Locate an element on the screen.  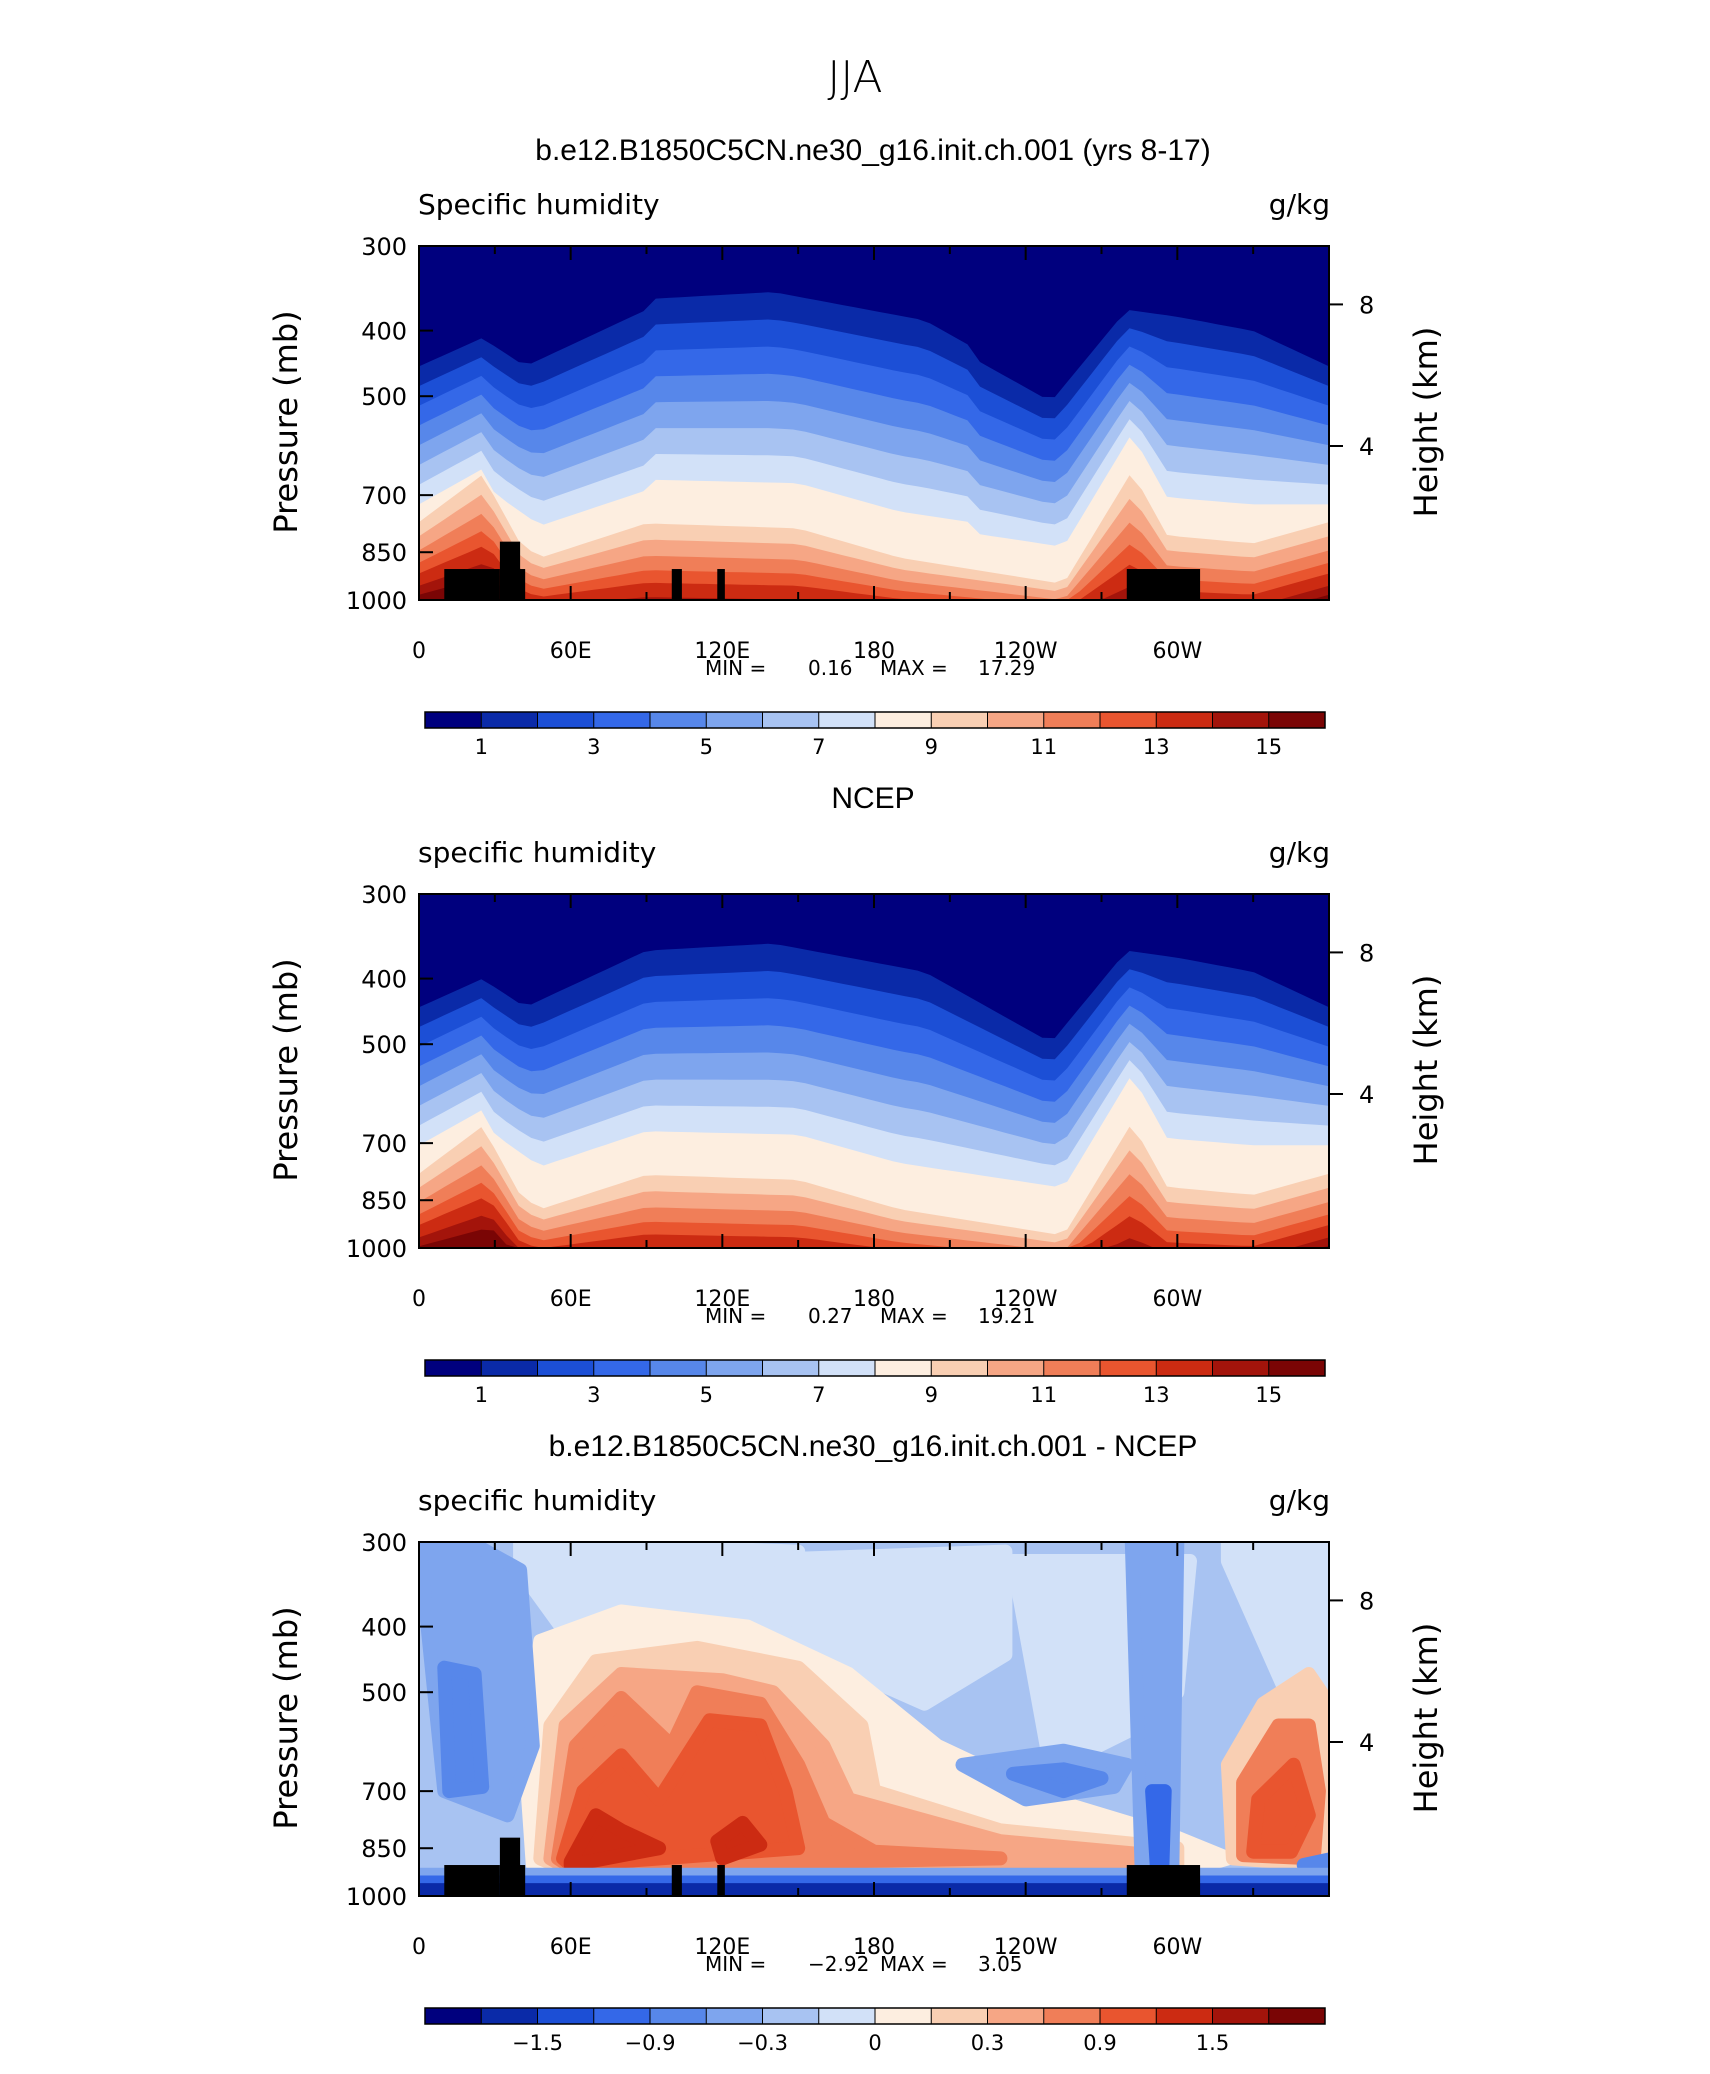
x-tick-label: 120E is located at coordinates (722, 1947).